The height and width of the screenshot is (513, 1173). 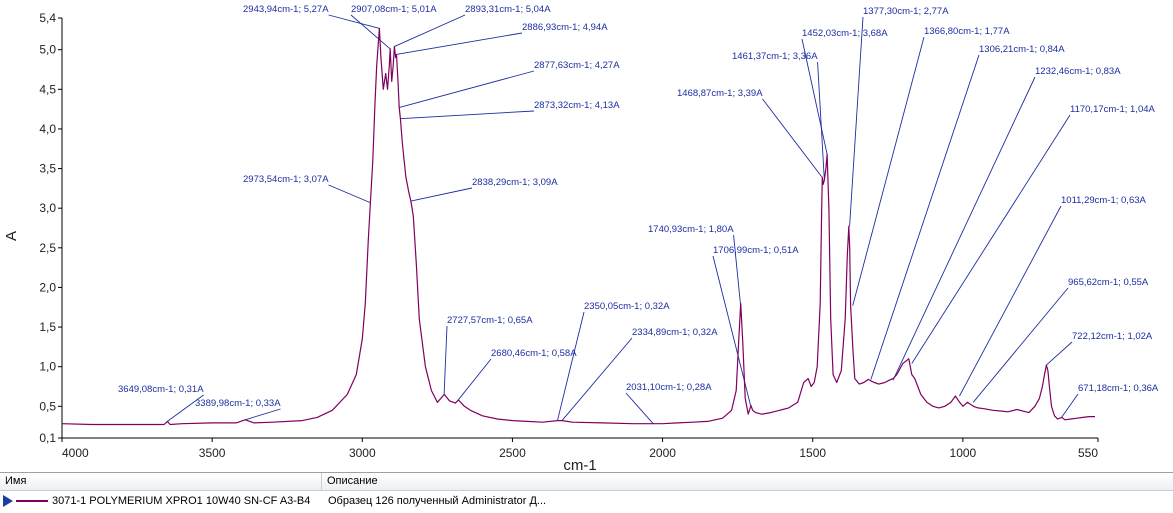 I want to click on peak-label: 1461,37cm-1; 3,36A, so click(x=775, y=56).